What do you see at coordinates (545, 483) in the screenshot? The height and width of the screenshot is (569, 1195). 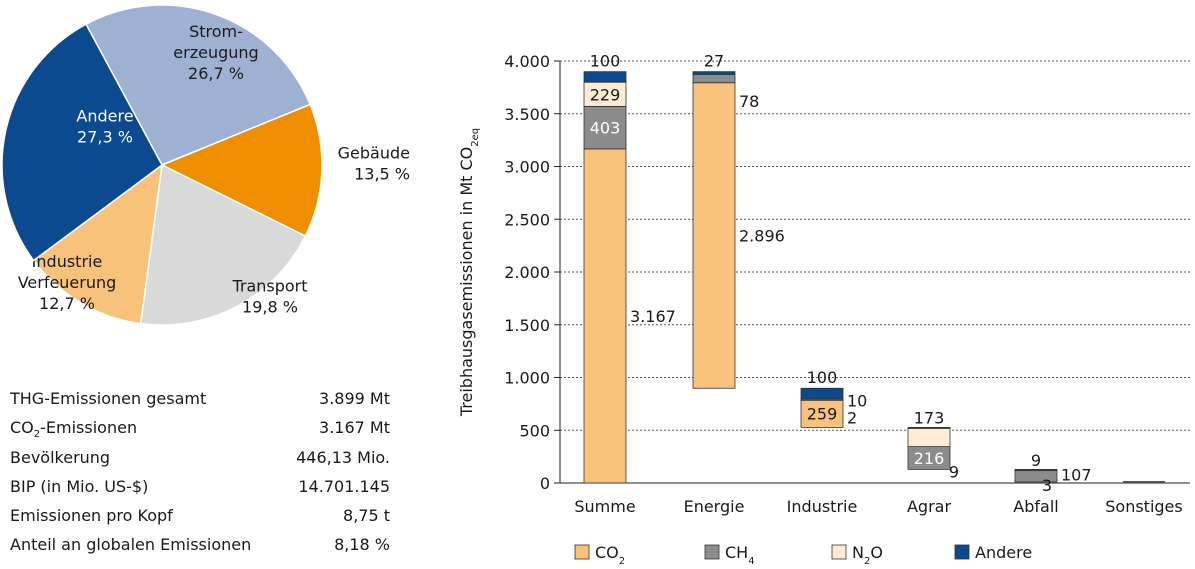 I see `y-tick-label: 0` at bounding box center [545, 483].